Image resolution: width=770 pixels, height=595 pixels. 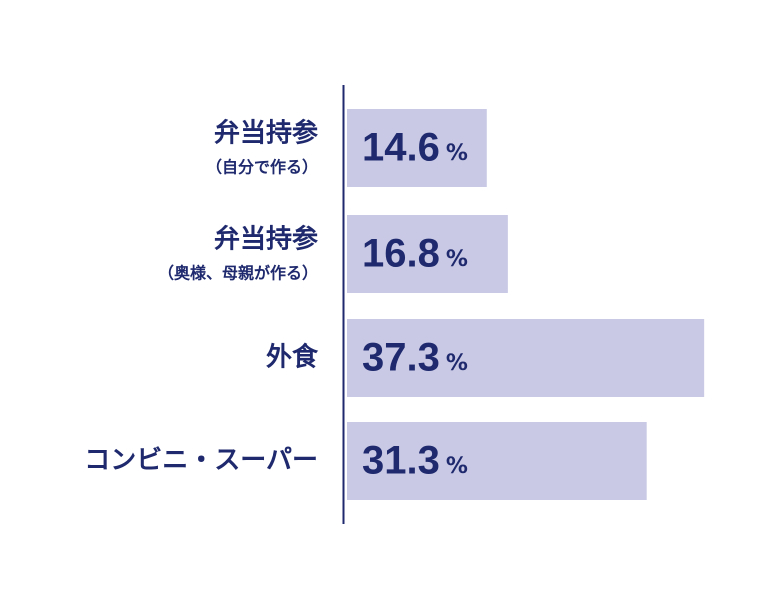 I want to click on category-note: （奥様、母親が作る）, so click(x=238, y=273).